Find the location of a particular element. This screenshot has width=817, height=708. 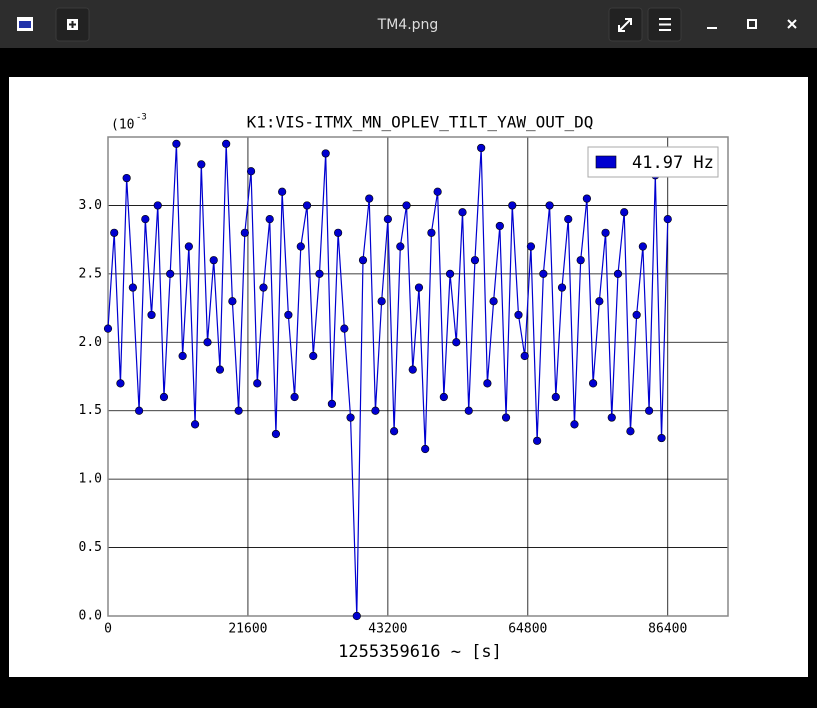

x-tick-label: 86400 is located at coordinates (667, 629).